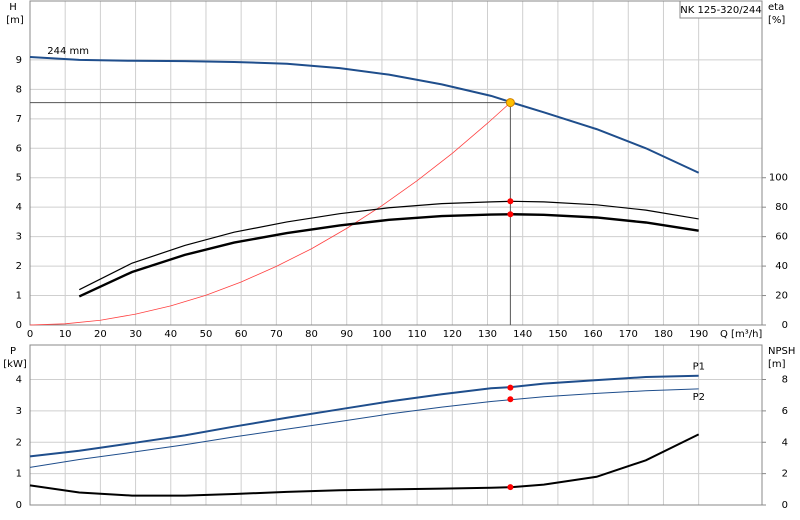 Image resolution: width=800 pixels, height=520 pixels. What do you see at coordinates (19, 178) in the screenshot?
I see `y-tick-label: 5` at bounding box center [19, 178].